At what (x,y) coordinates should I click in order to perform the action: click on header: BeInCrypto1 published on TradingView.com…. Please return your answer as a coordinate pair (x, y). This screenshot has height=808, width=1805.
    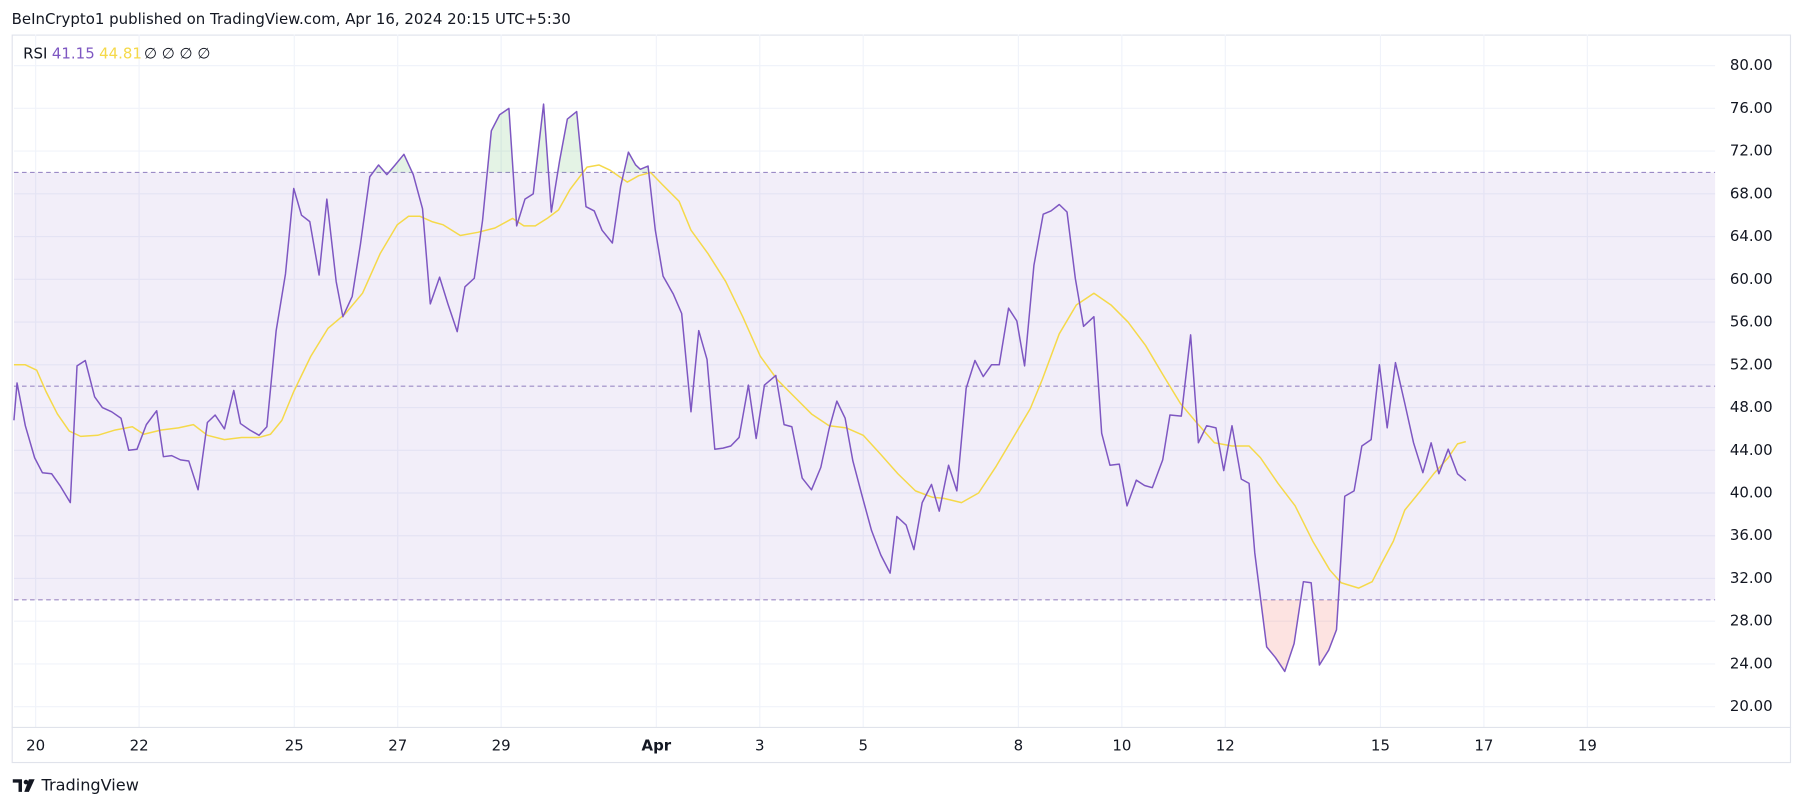
    Looking at the image, I should click on (291, 19).